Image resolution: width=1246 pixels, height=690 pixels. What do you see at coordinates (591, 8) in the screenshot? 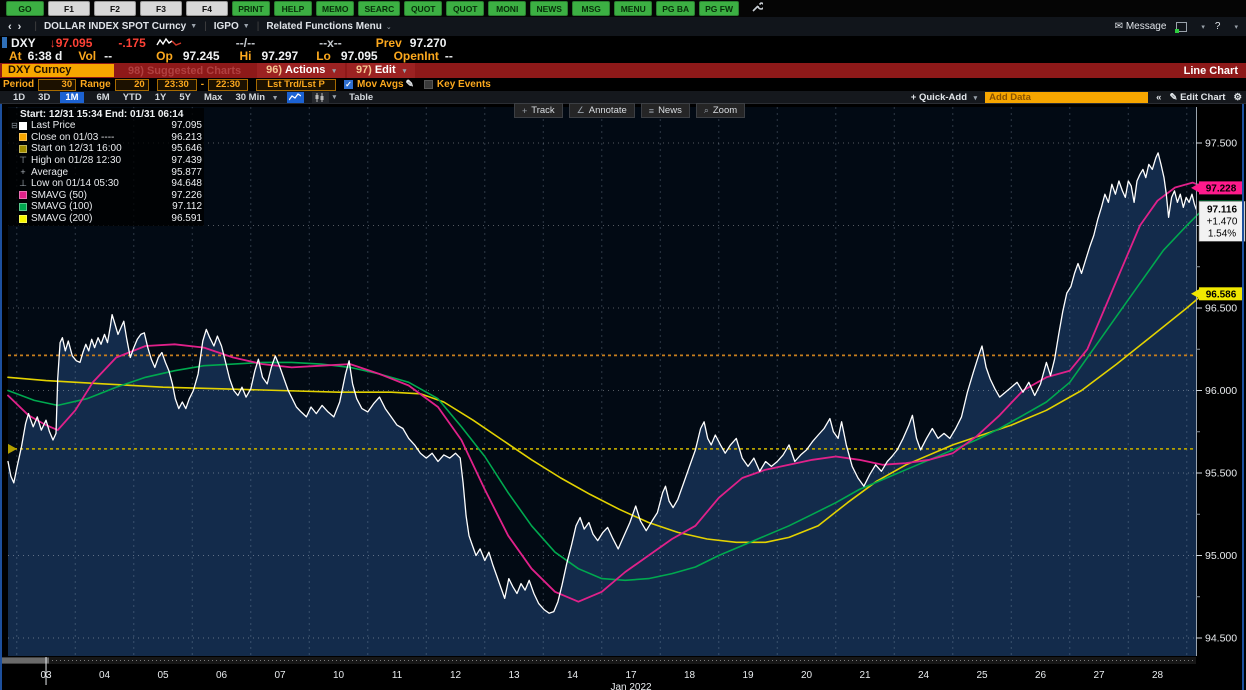
I see `function-key-msg: MSG` at bounding box center [591, 8].